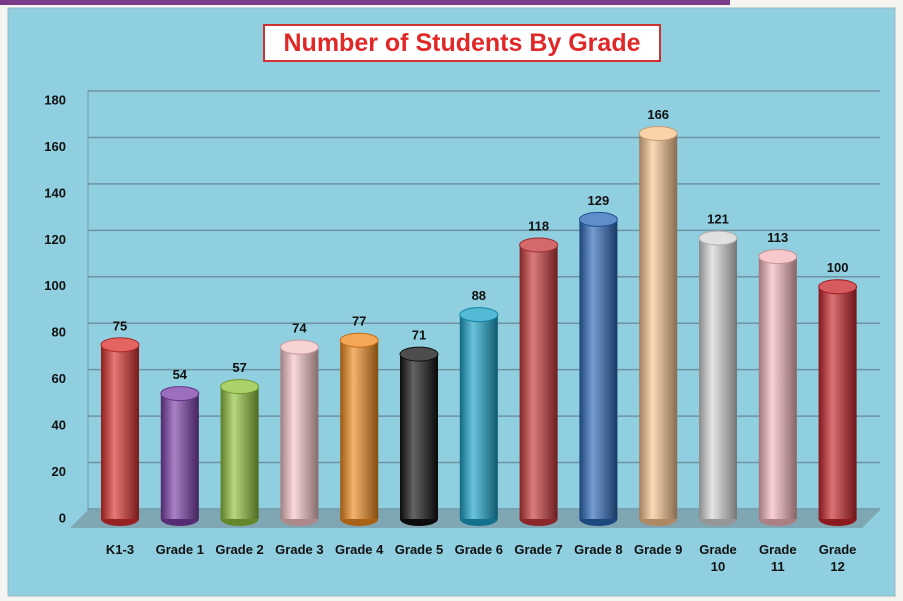  What do you see at coordinates (538, 225) in the screenshot?
I see `value-label: 118` at bounding box center [538, 225].